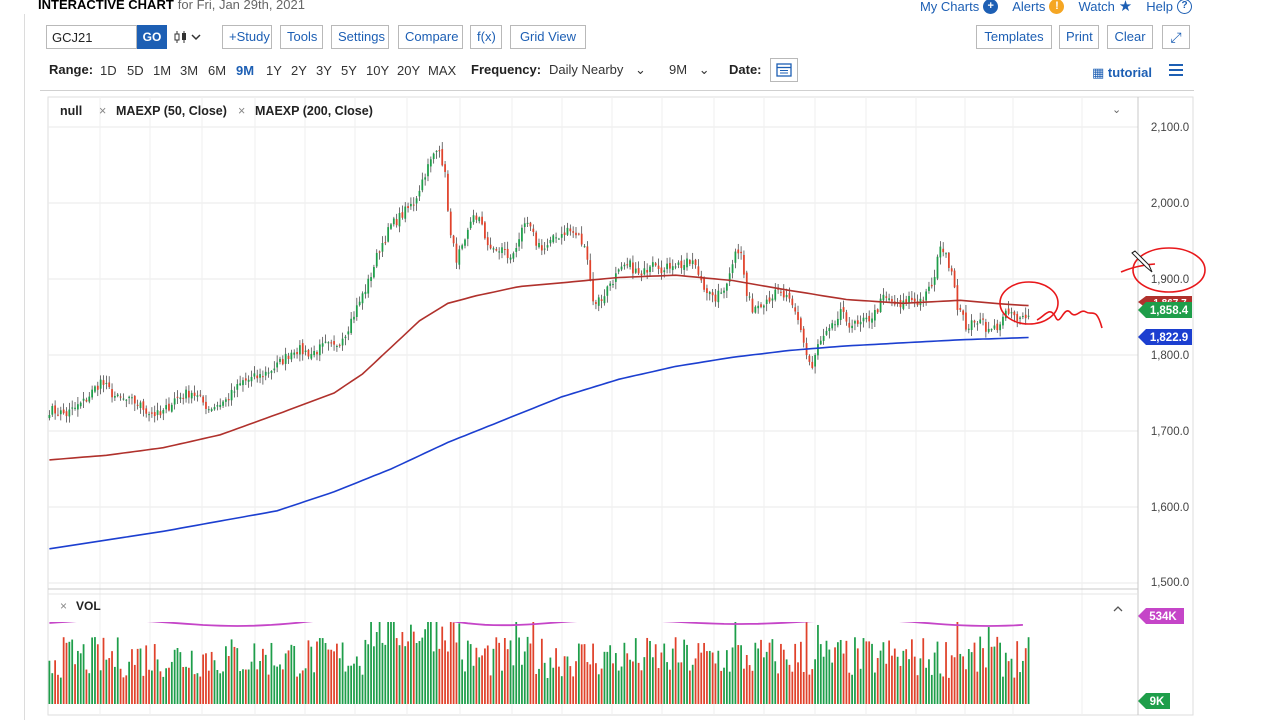 Image resolution: width=1280 pixels, height=720 pixels. Describe the element at coordinates (91, 37) in the screenshot. I see `symbol-input: GCJ21` at that location.